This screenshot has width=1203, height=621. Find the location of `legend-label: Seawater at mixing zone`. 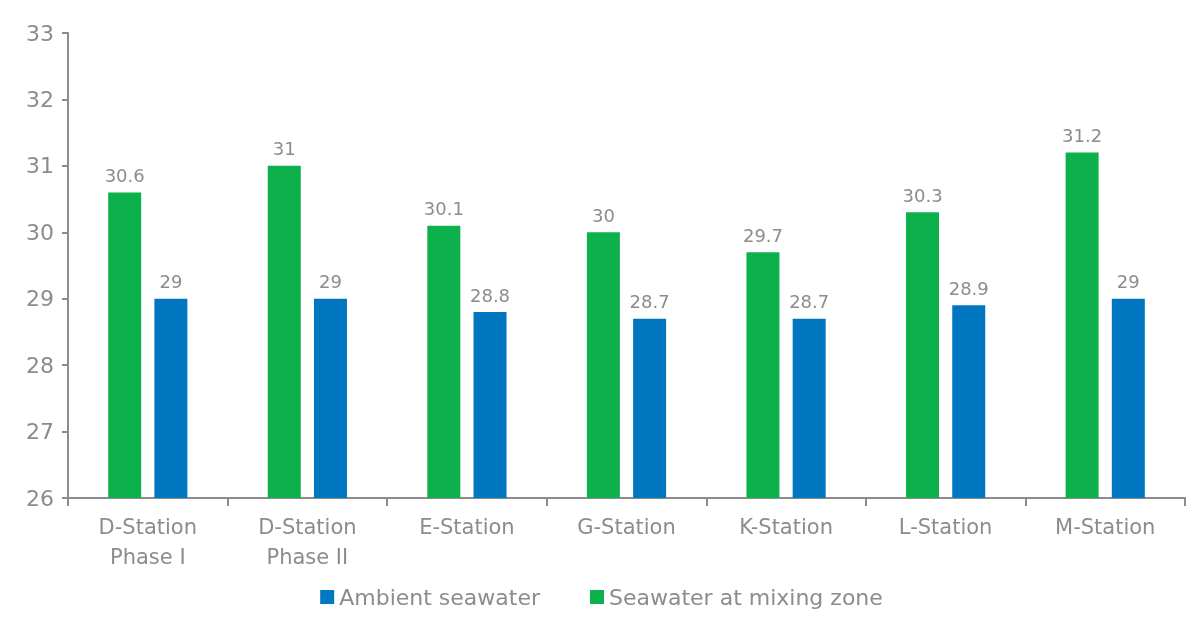

legend-label: Seawater at mixing zone is located at coordinates (746, 597).